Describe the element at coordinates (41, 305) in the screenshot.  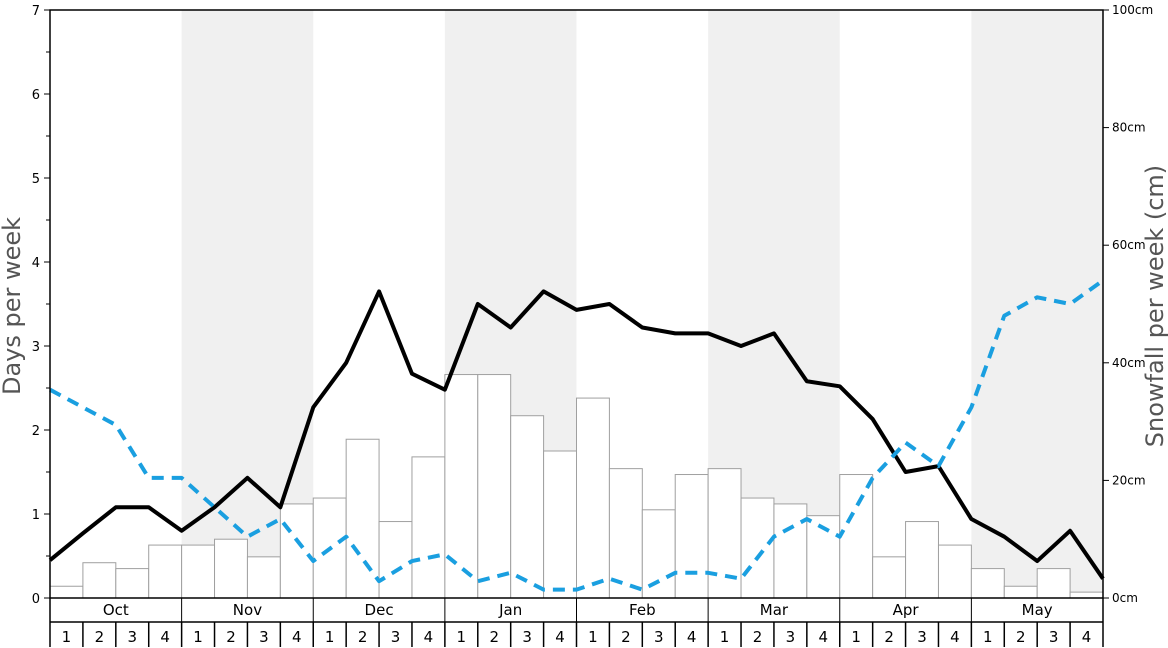
I see `left-axis: 0 1 2 3 4 5 6 7` at that location.